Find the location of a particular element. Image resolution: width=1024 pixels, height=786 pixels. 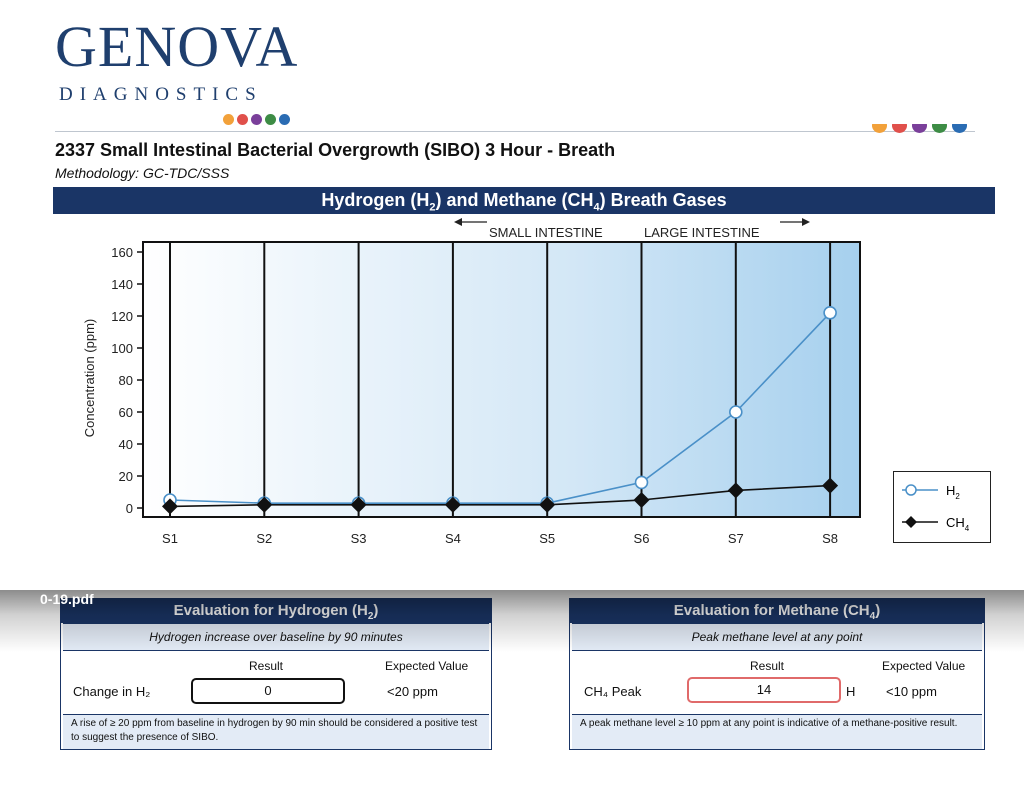

banner-text: ) and Methane (CH is located at coordinates (514, 200).